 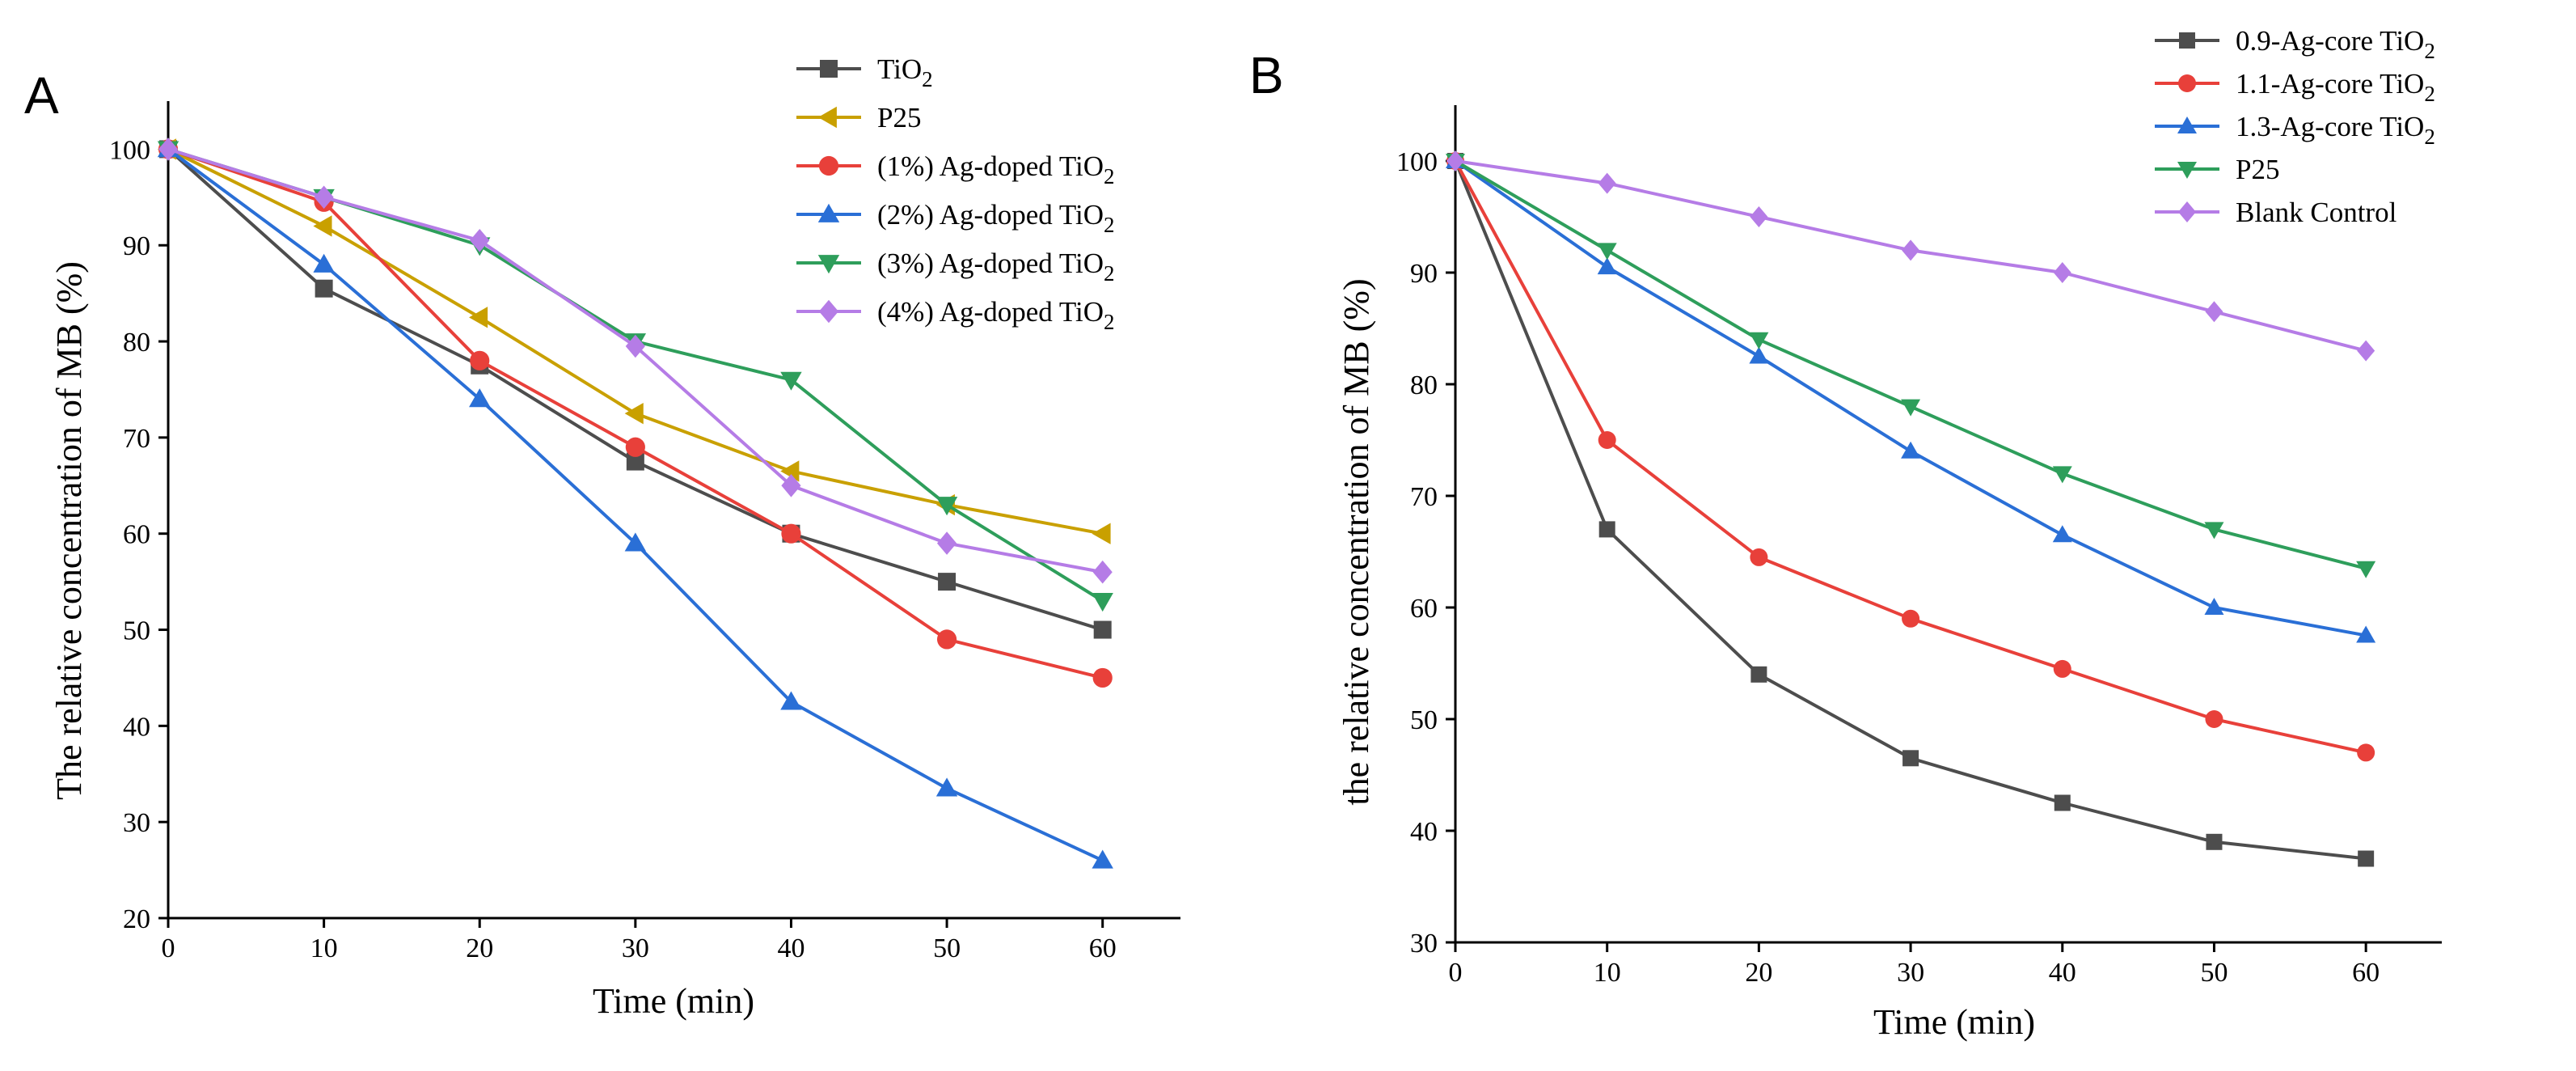 What do you see at coordinates (2316, 212) in the screenshot?
I see `legend-label: Blank Control` at bounding box center [2316, 212].